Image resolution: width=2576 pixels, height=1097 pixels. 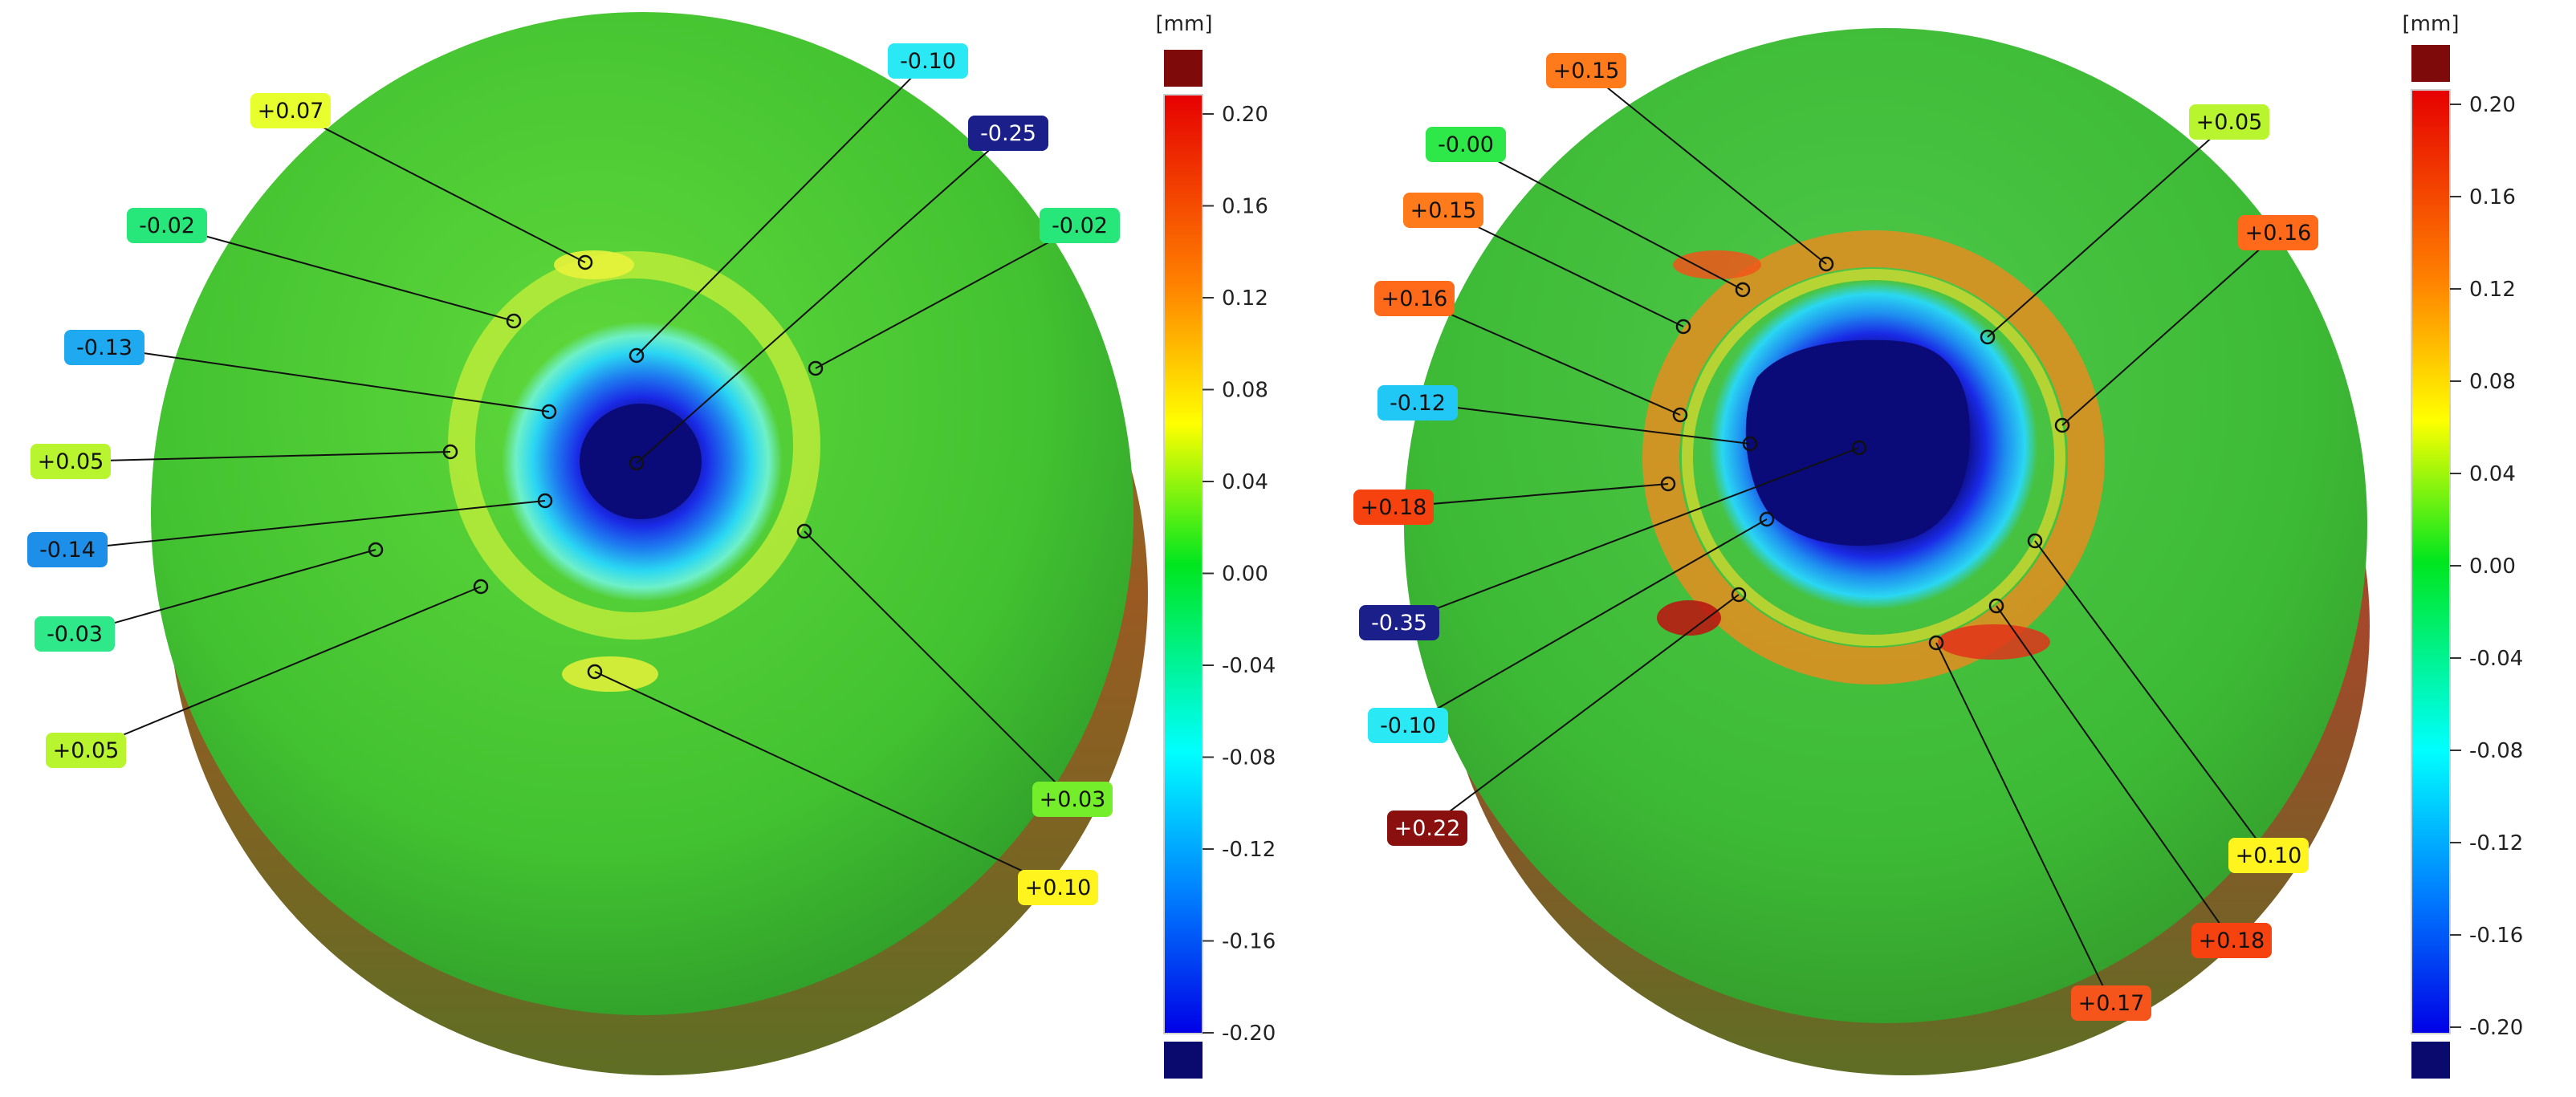 I want to click on deviation-callout: -0.00, so click(x=1466, y=145).